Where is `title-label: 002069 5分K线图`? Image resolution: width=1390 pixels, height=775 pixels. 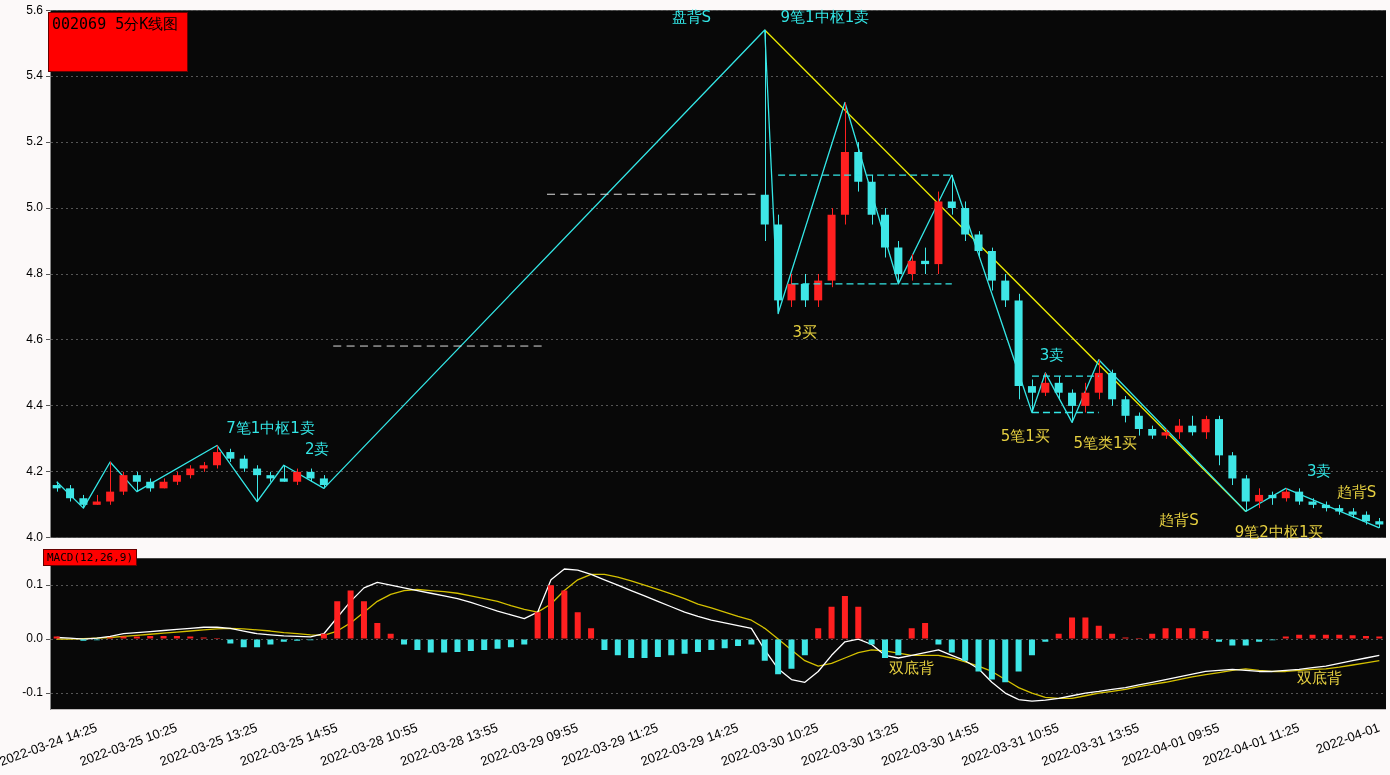 title-label: 002069 5分K线图 is located at coordinates (118, 42).